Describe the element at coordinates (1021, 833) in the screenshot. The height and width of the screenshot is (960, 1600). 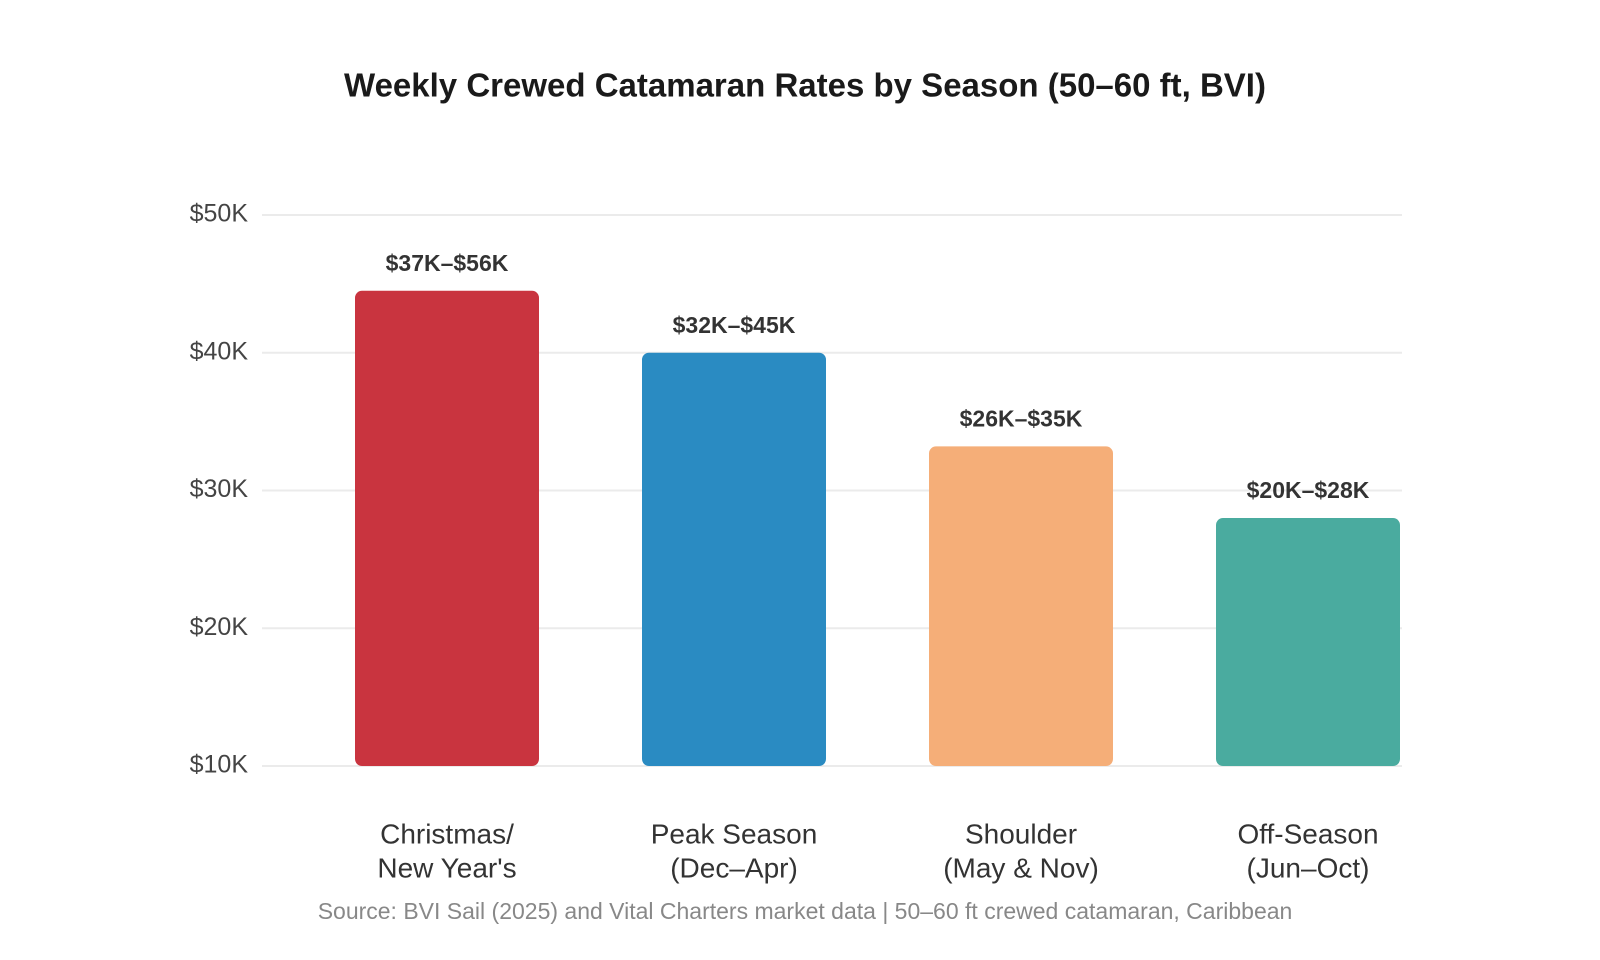
I see `x-tick-label: Shoulder` at that location.